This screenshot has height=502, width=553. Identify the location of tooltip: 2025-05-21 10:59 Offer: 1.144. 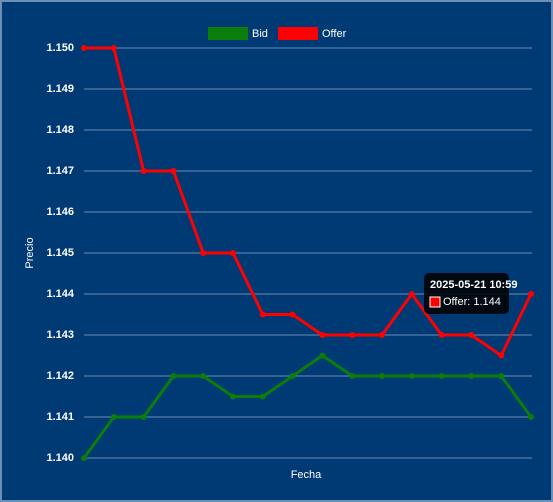
(470, 293).